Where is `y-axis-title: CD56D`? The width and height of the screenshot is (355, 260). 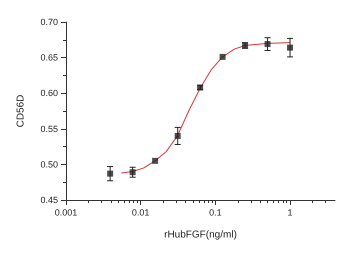
y-axis-title: CD56D is located at coordinates (21, 111).